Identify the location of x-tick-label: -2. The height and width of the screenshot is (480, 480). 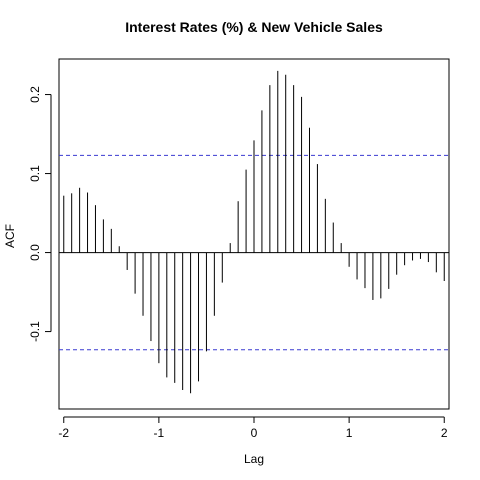
(63, 433).